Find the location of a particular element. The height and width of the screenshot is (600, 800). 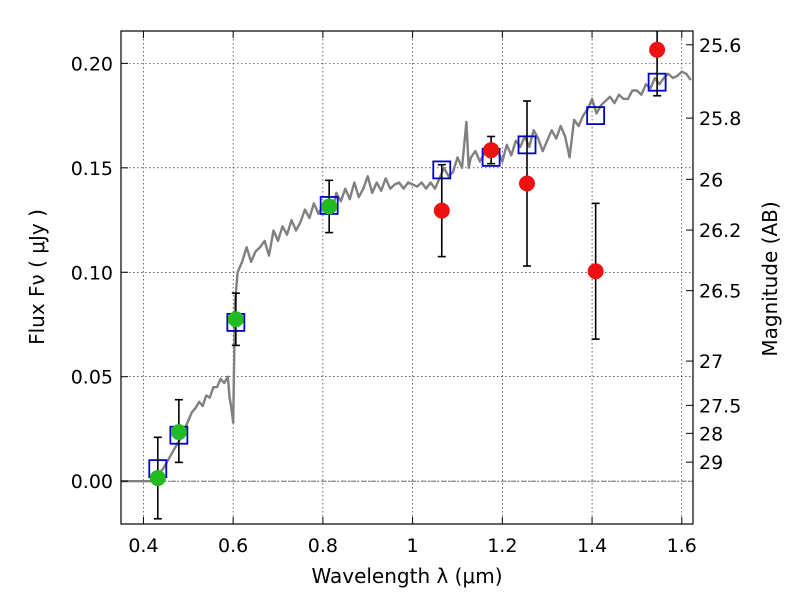

x-tick-label: 0.8 is located at coordinates (323, 546).